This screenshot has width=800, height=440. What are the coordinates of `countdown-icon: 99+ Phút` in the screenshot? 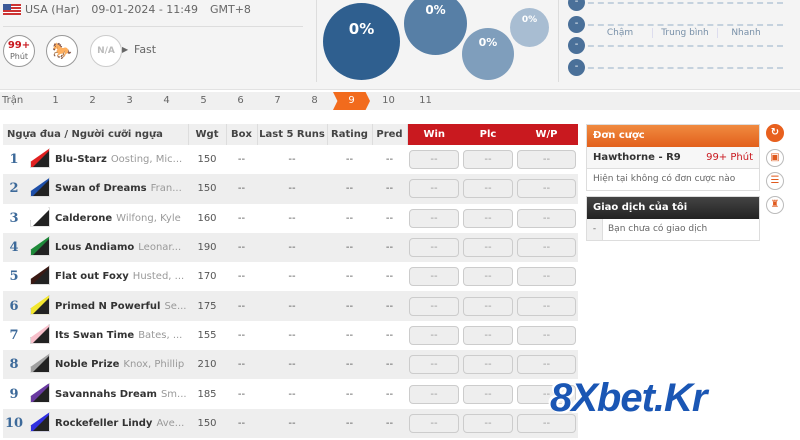 It's located at (19, 51).